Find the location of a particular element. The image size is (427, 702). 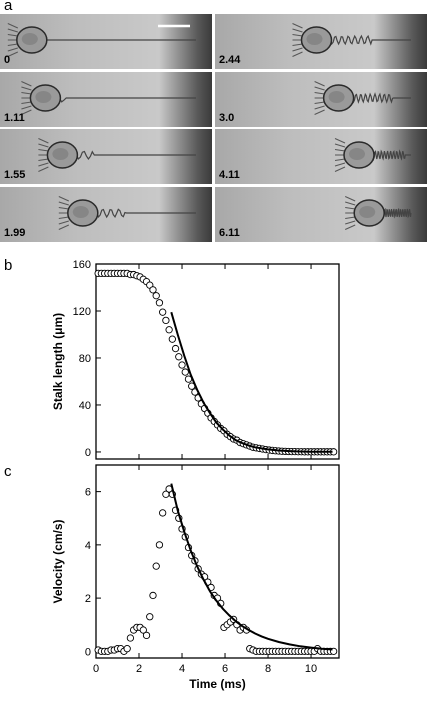

micrograph-frame: 4.11 is located at coordinates (321, 156).